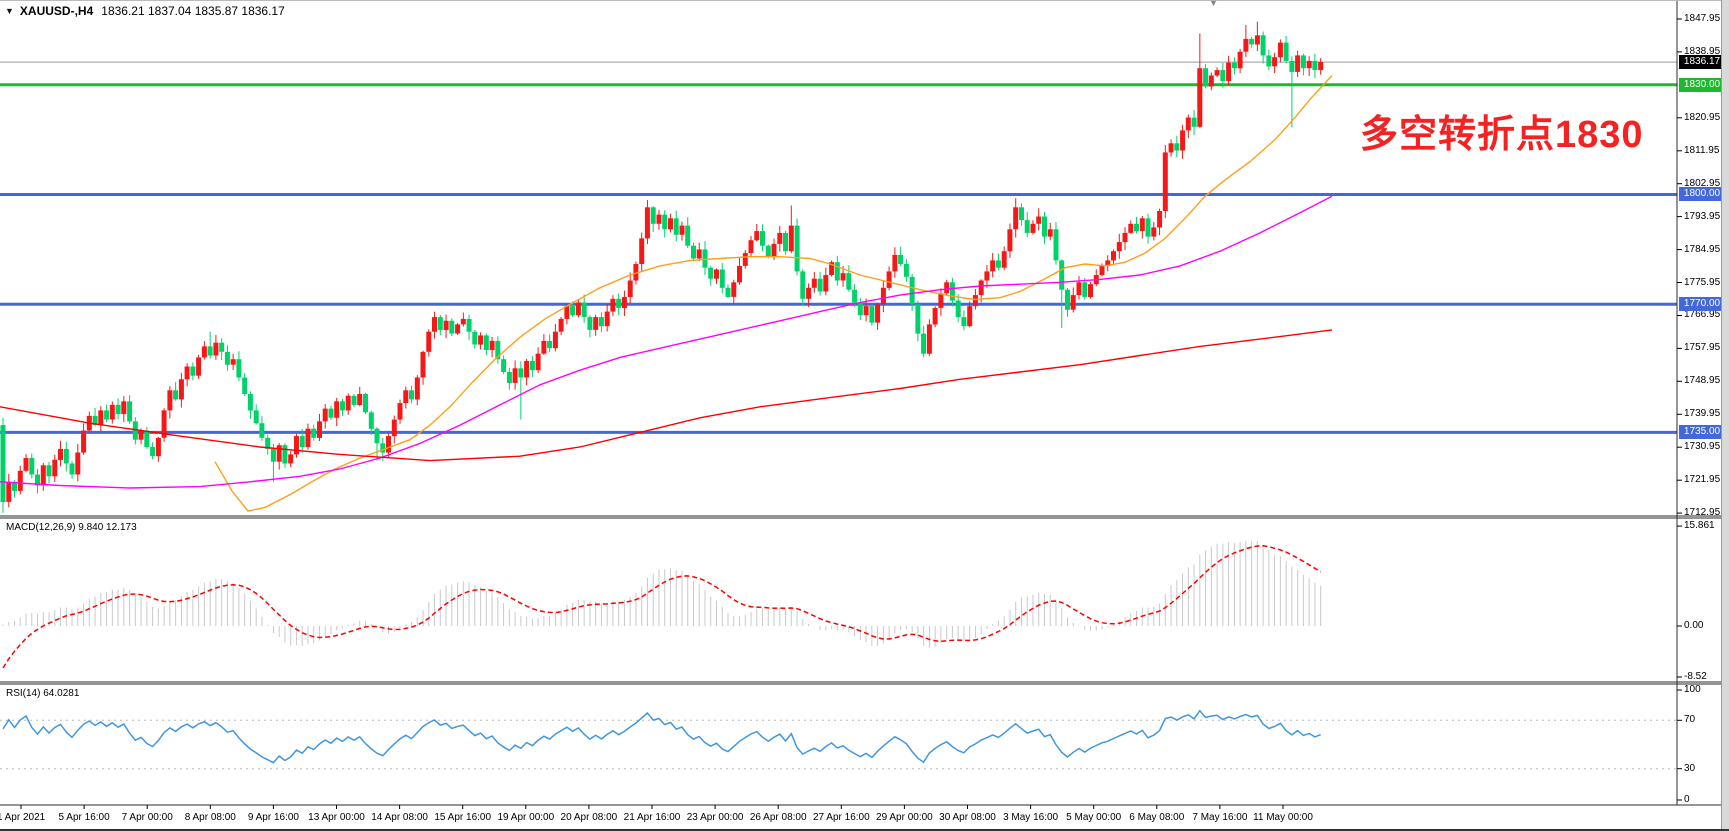  Describe the element at coordinates (1702, 183) in the screenshot. I see `price-axis-label: 1802.95` at that location.